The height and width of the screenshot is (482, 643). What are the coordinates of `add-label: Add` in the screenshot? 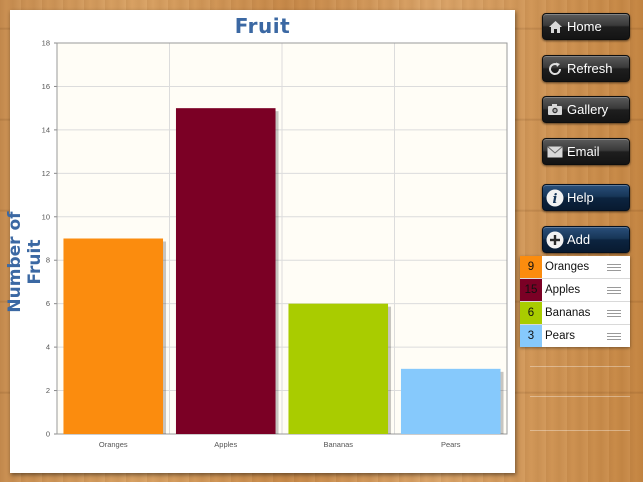 It's located at (579, 239).